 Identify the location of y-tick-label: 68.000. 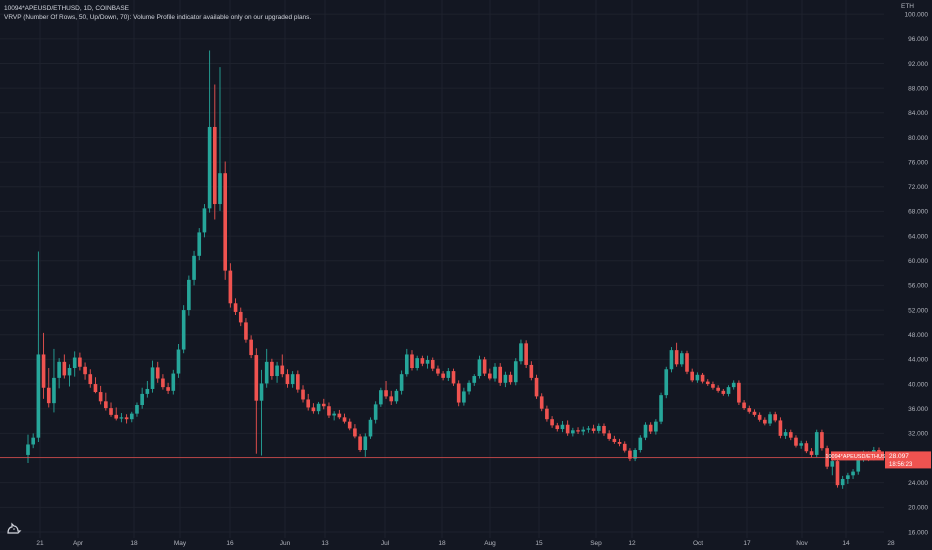
(918, 212).